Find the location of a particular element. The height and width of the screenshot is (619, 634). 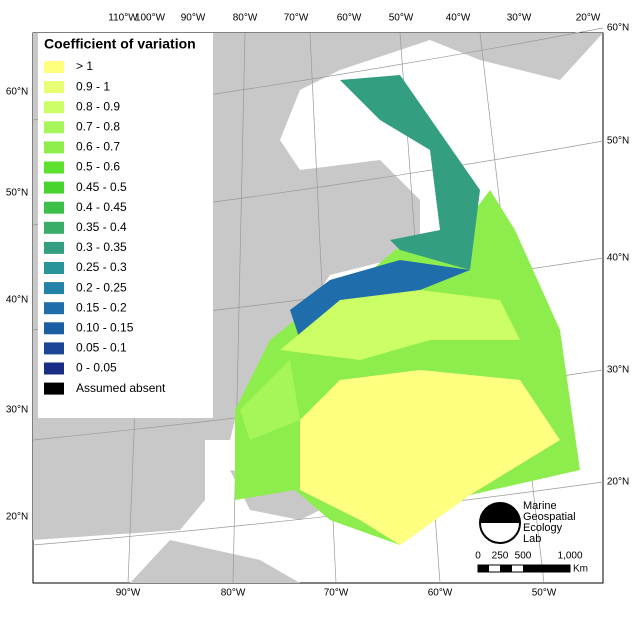

logo-globe-half is located at coordinates (500, 513).